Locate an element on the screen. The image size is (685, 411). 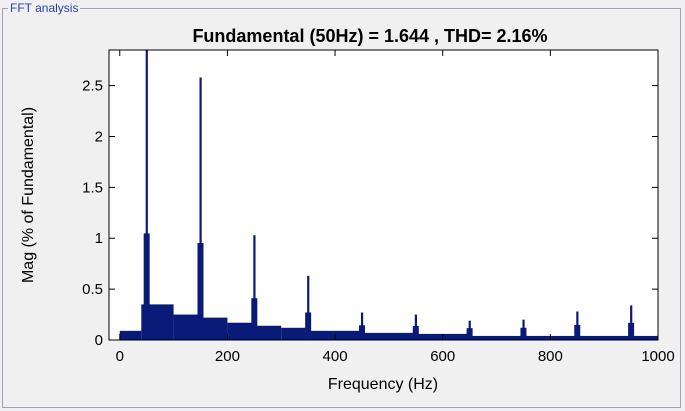
harmonic-peak-150hz is located at coordinates (200, 208).